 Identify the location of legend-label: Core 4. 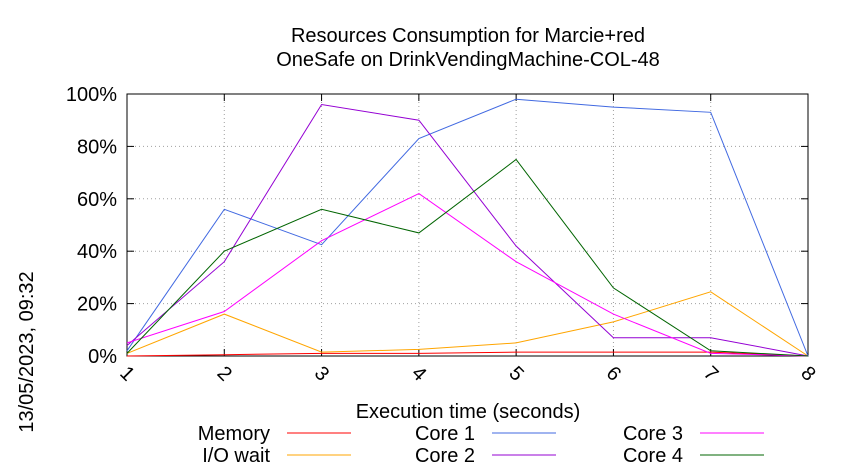
(653, 456).